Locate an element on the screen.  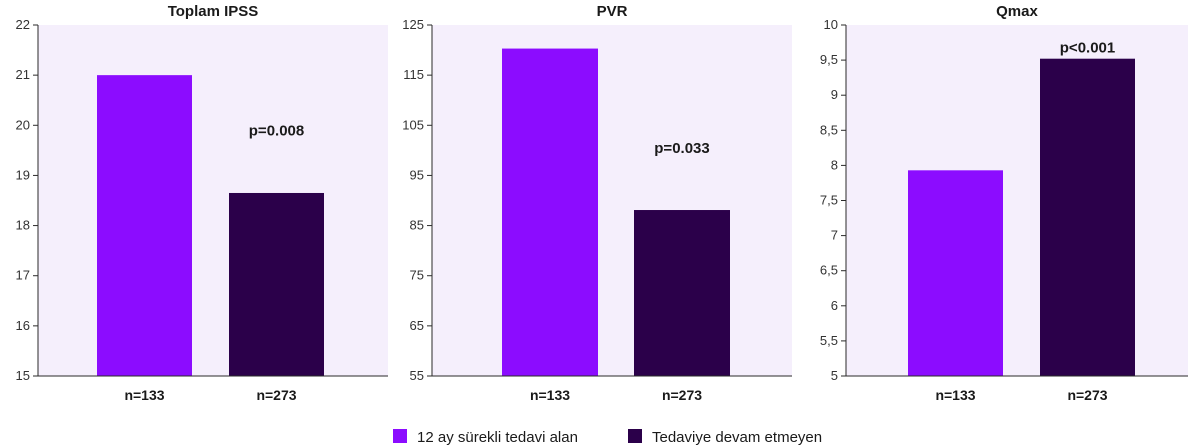
y-tick-label: 9 is located at coordinates (834, 94).